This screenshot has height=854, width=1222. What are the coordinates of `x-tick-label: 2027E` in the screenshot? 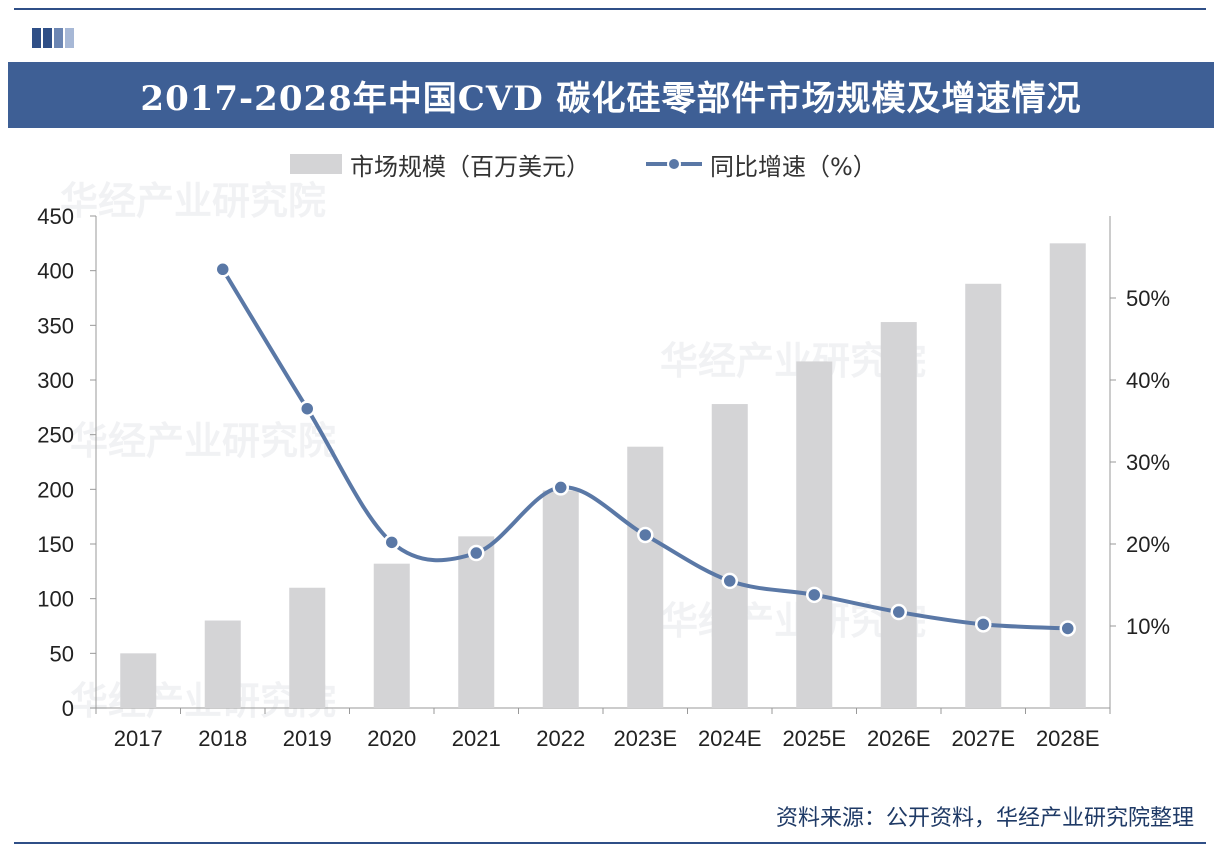 It's located at (983, 738).